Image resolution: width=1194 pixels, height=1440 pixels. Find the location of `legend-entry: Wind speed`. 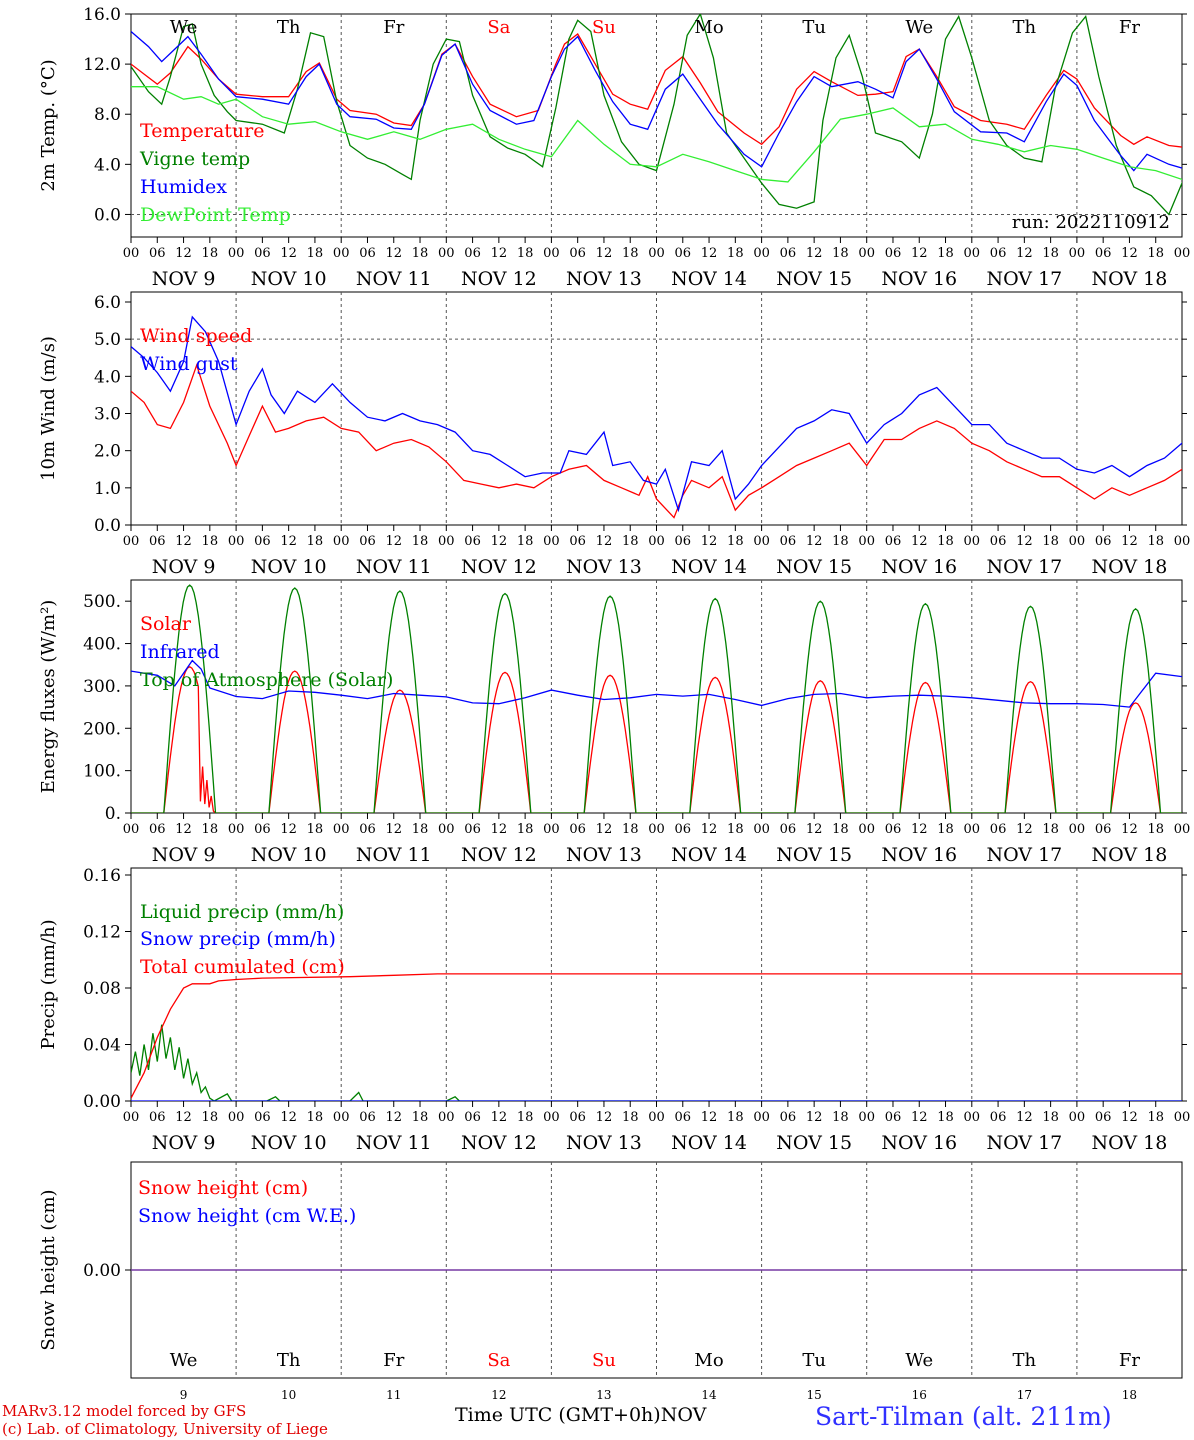

legend-entry: Wind speed is located at coordinates (196, 336).